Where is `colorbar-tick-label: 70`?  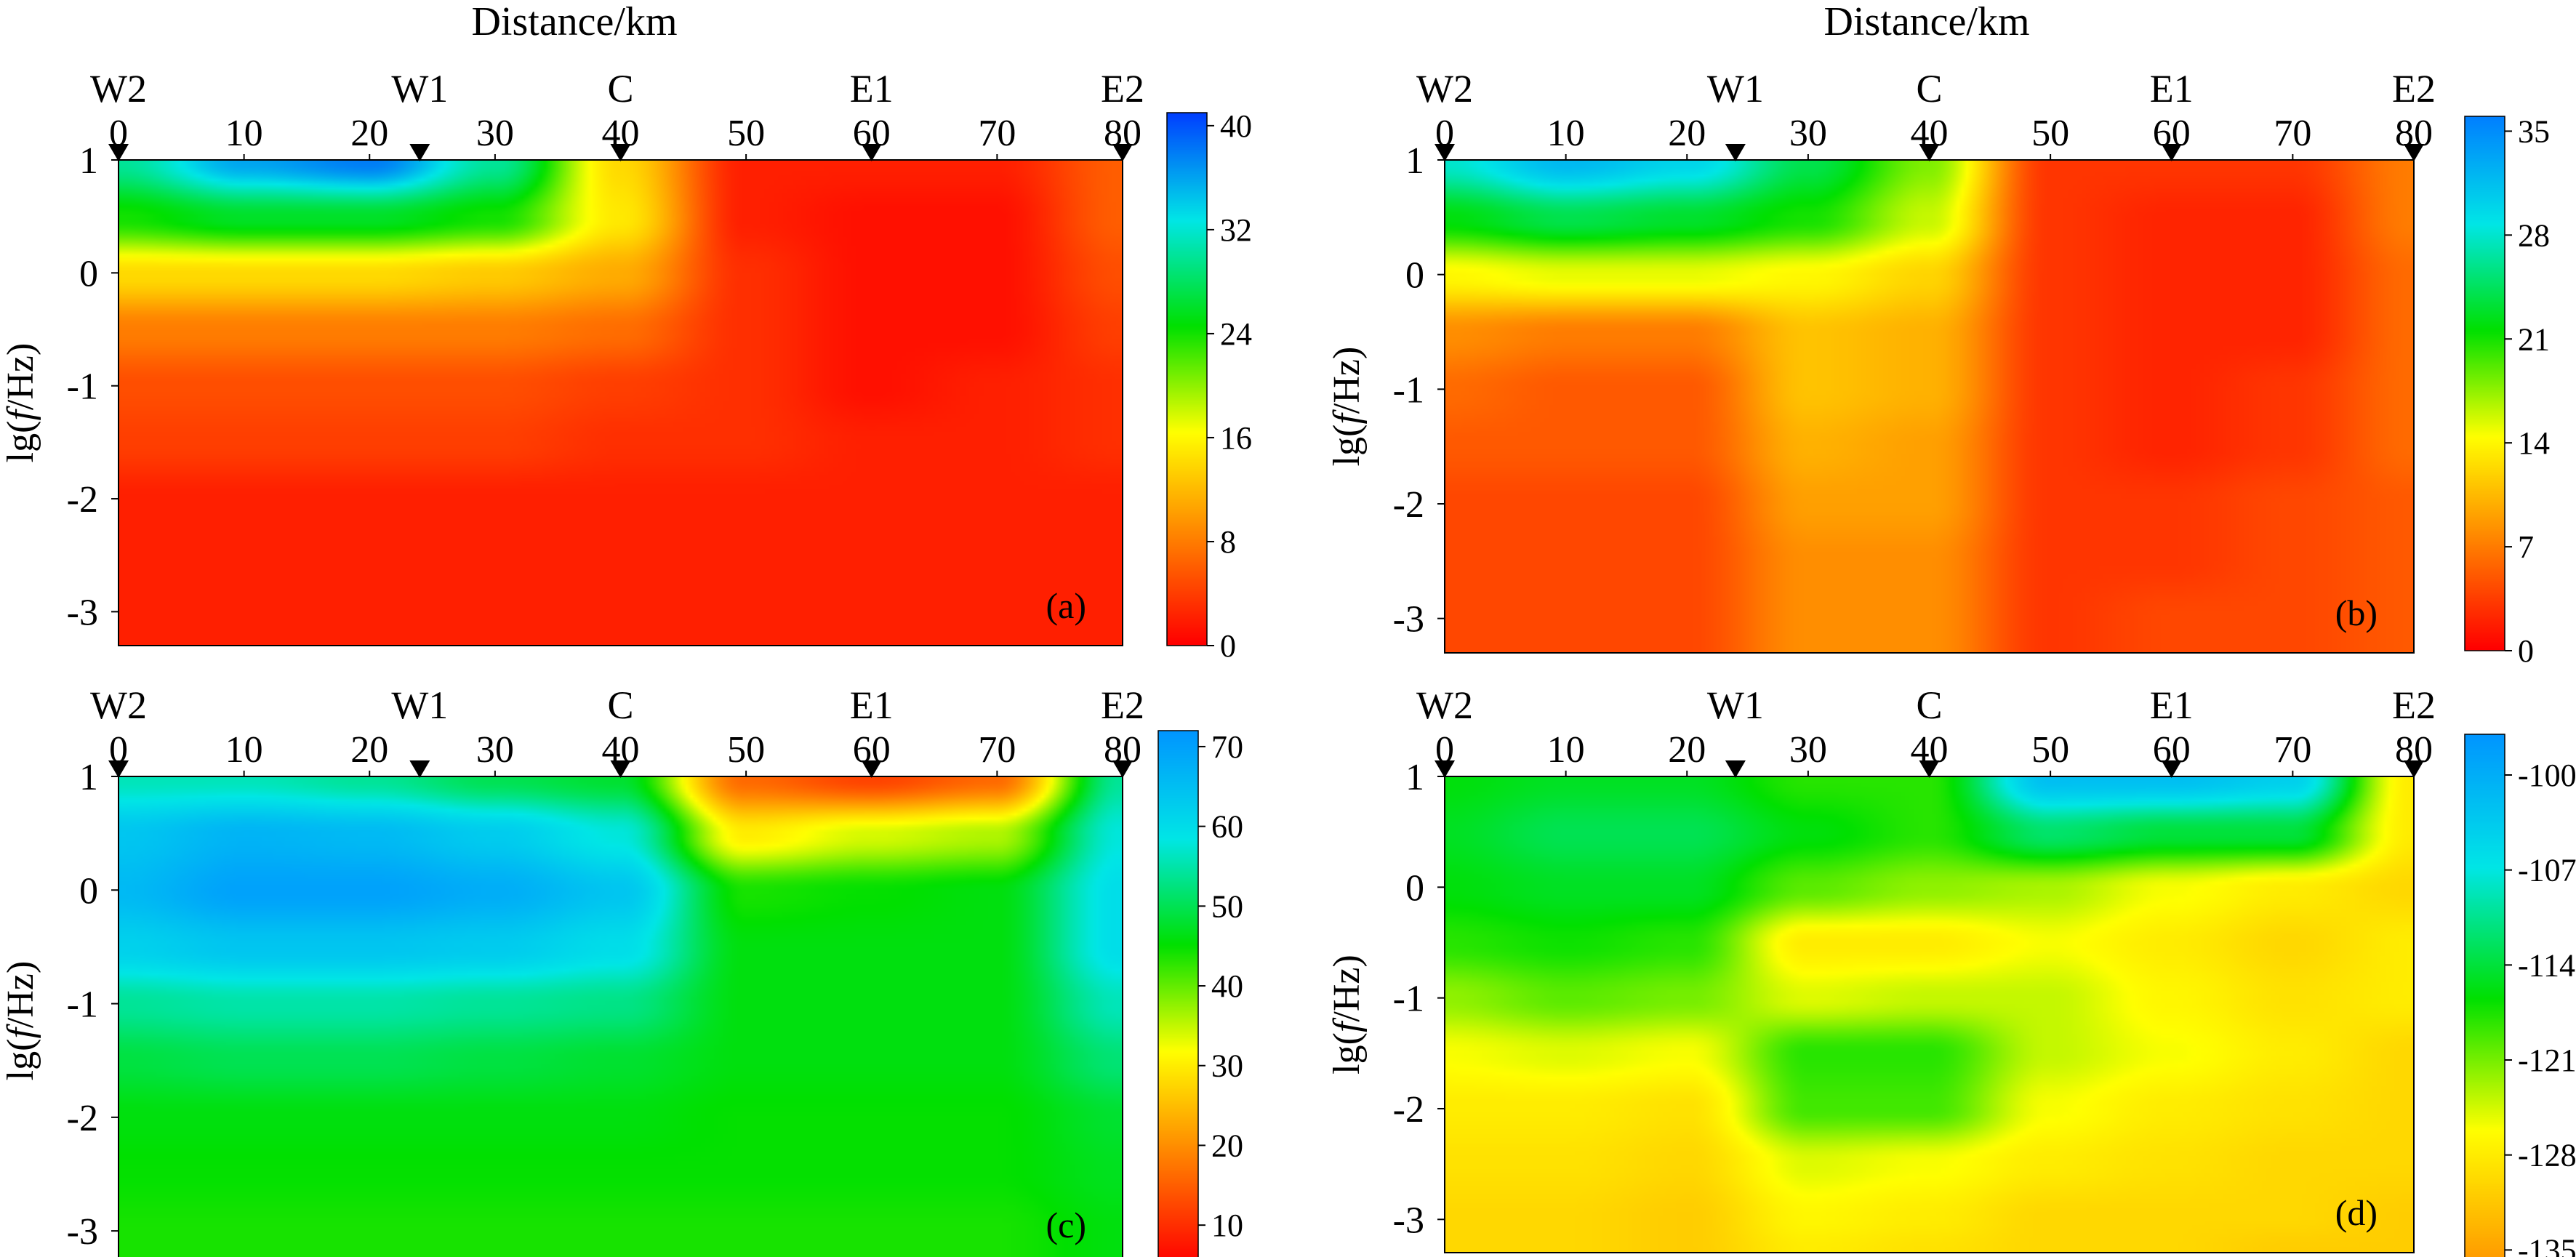
colorbar-tick-label: 70 is located at coordinates (1227, 747).